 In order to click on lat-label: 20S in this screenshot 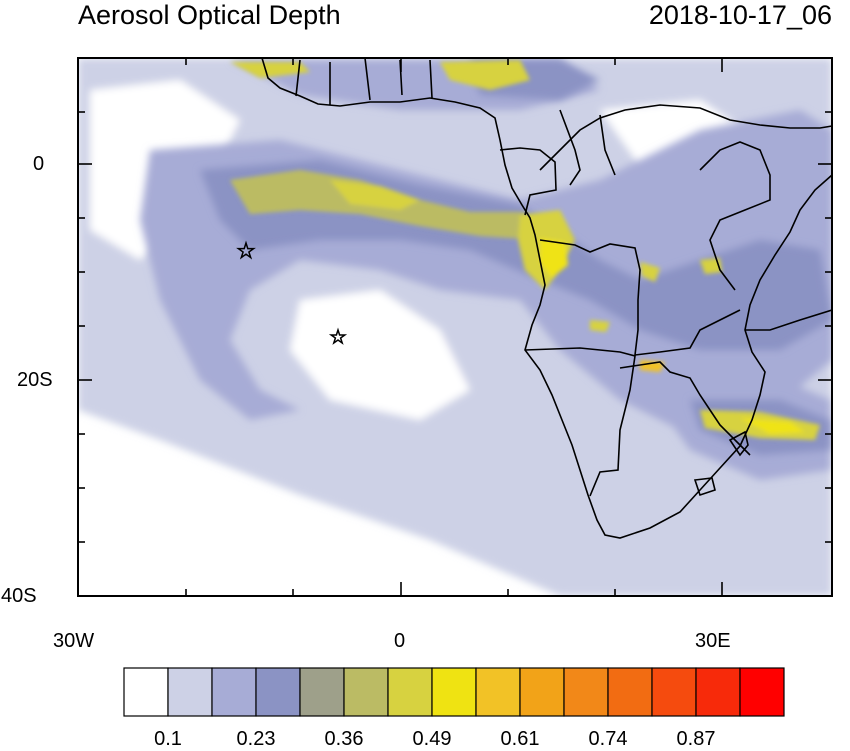, I will do `click(35, 380)`.